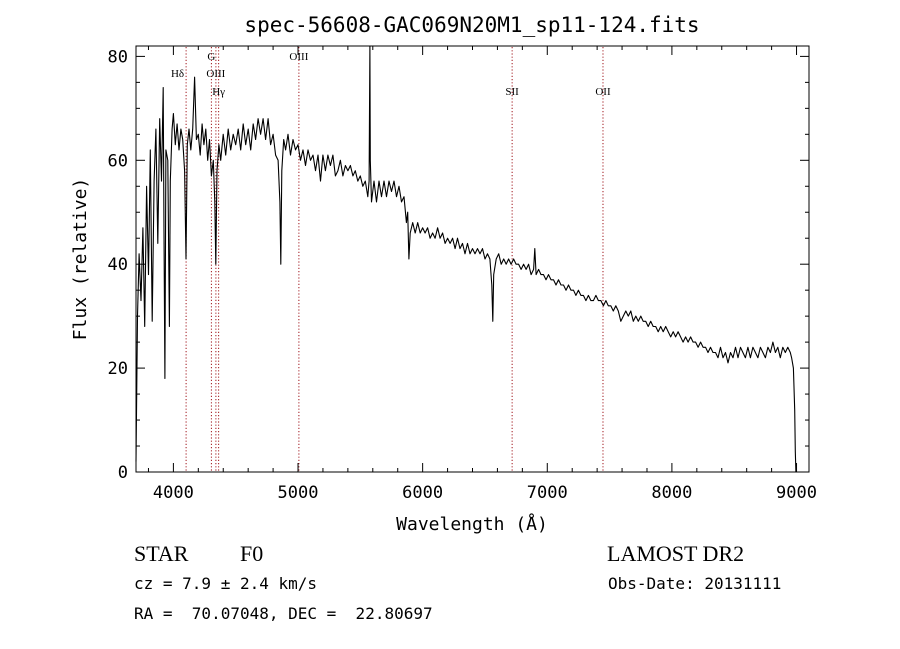 The width and height of the screenshot is (900, 649). Describe the element at coordinates (422, 493) in the screenshot. I see `x-tick-label: 6000` at that location.